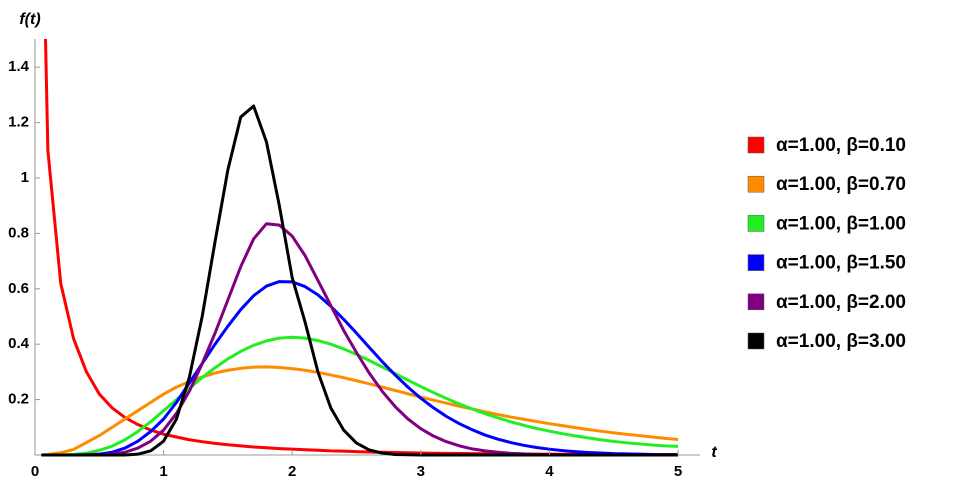  I want to click on x-axis-label: t, so click(714, 452).